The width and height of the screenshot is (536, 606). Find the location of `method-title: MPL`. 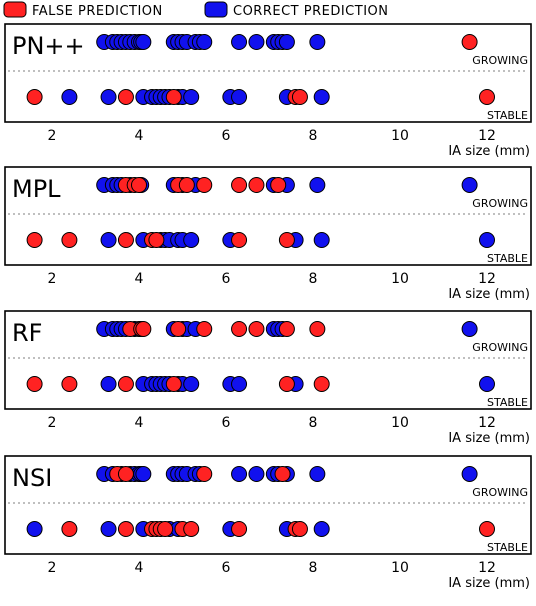

method-title: MPL is located at coordinates (36, 189).